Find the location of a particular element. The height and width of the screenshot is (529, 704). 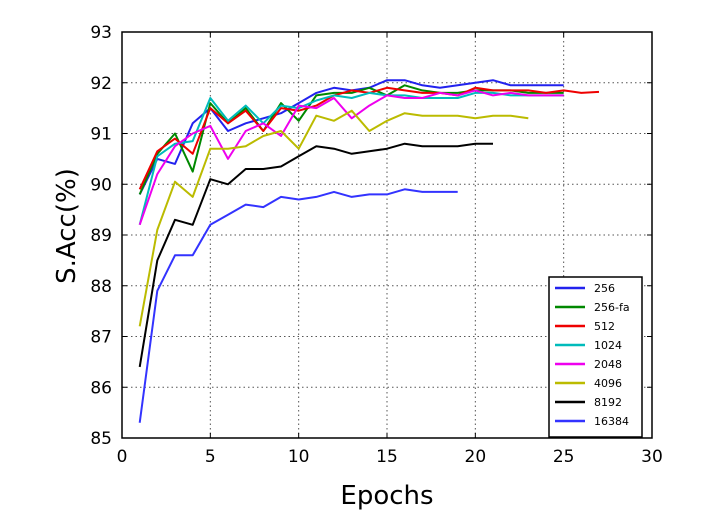

y-tick-label: 85 is located at coordinates (101, 439).